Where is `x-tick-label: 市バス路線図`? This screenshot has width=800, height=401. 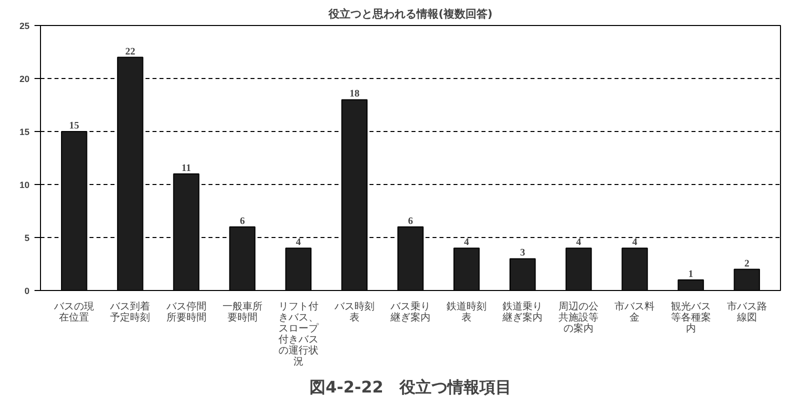
x-tick-label: 市バス路線図 is located at coordinates (746, 312).